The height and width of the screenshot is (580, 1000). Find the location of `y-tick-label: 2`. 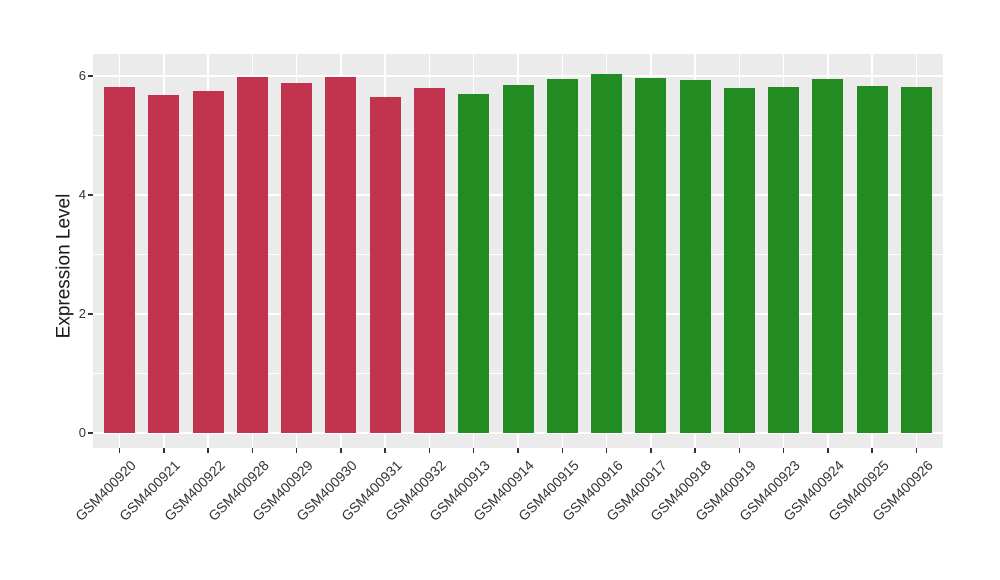

y-tick-label: 2 is located at coordinates (82, 314).